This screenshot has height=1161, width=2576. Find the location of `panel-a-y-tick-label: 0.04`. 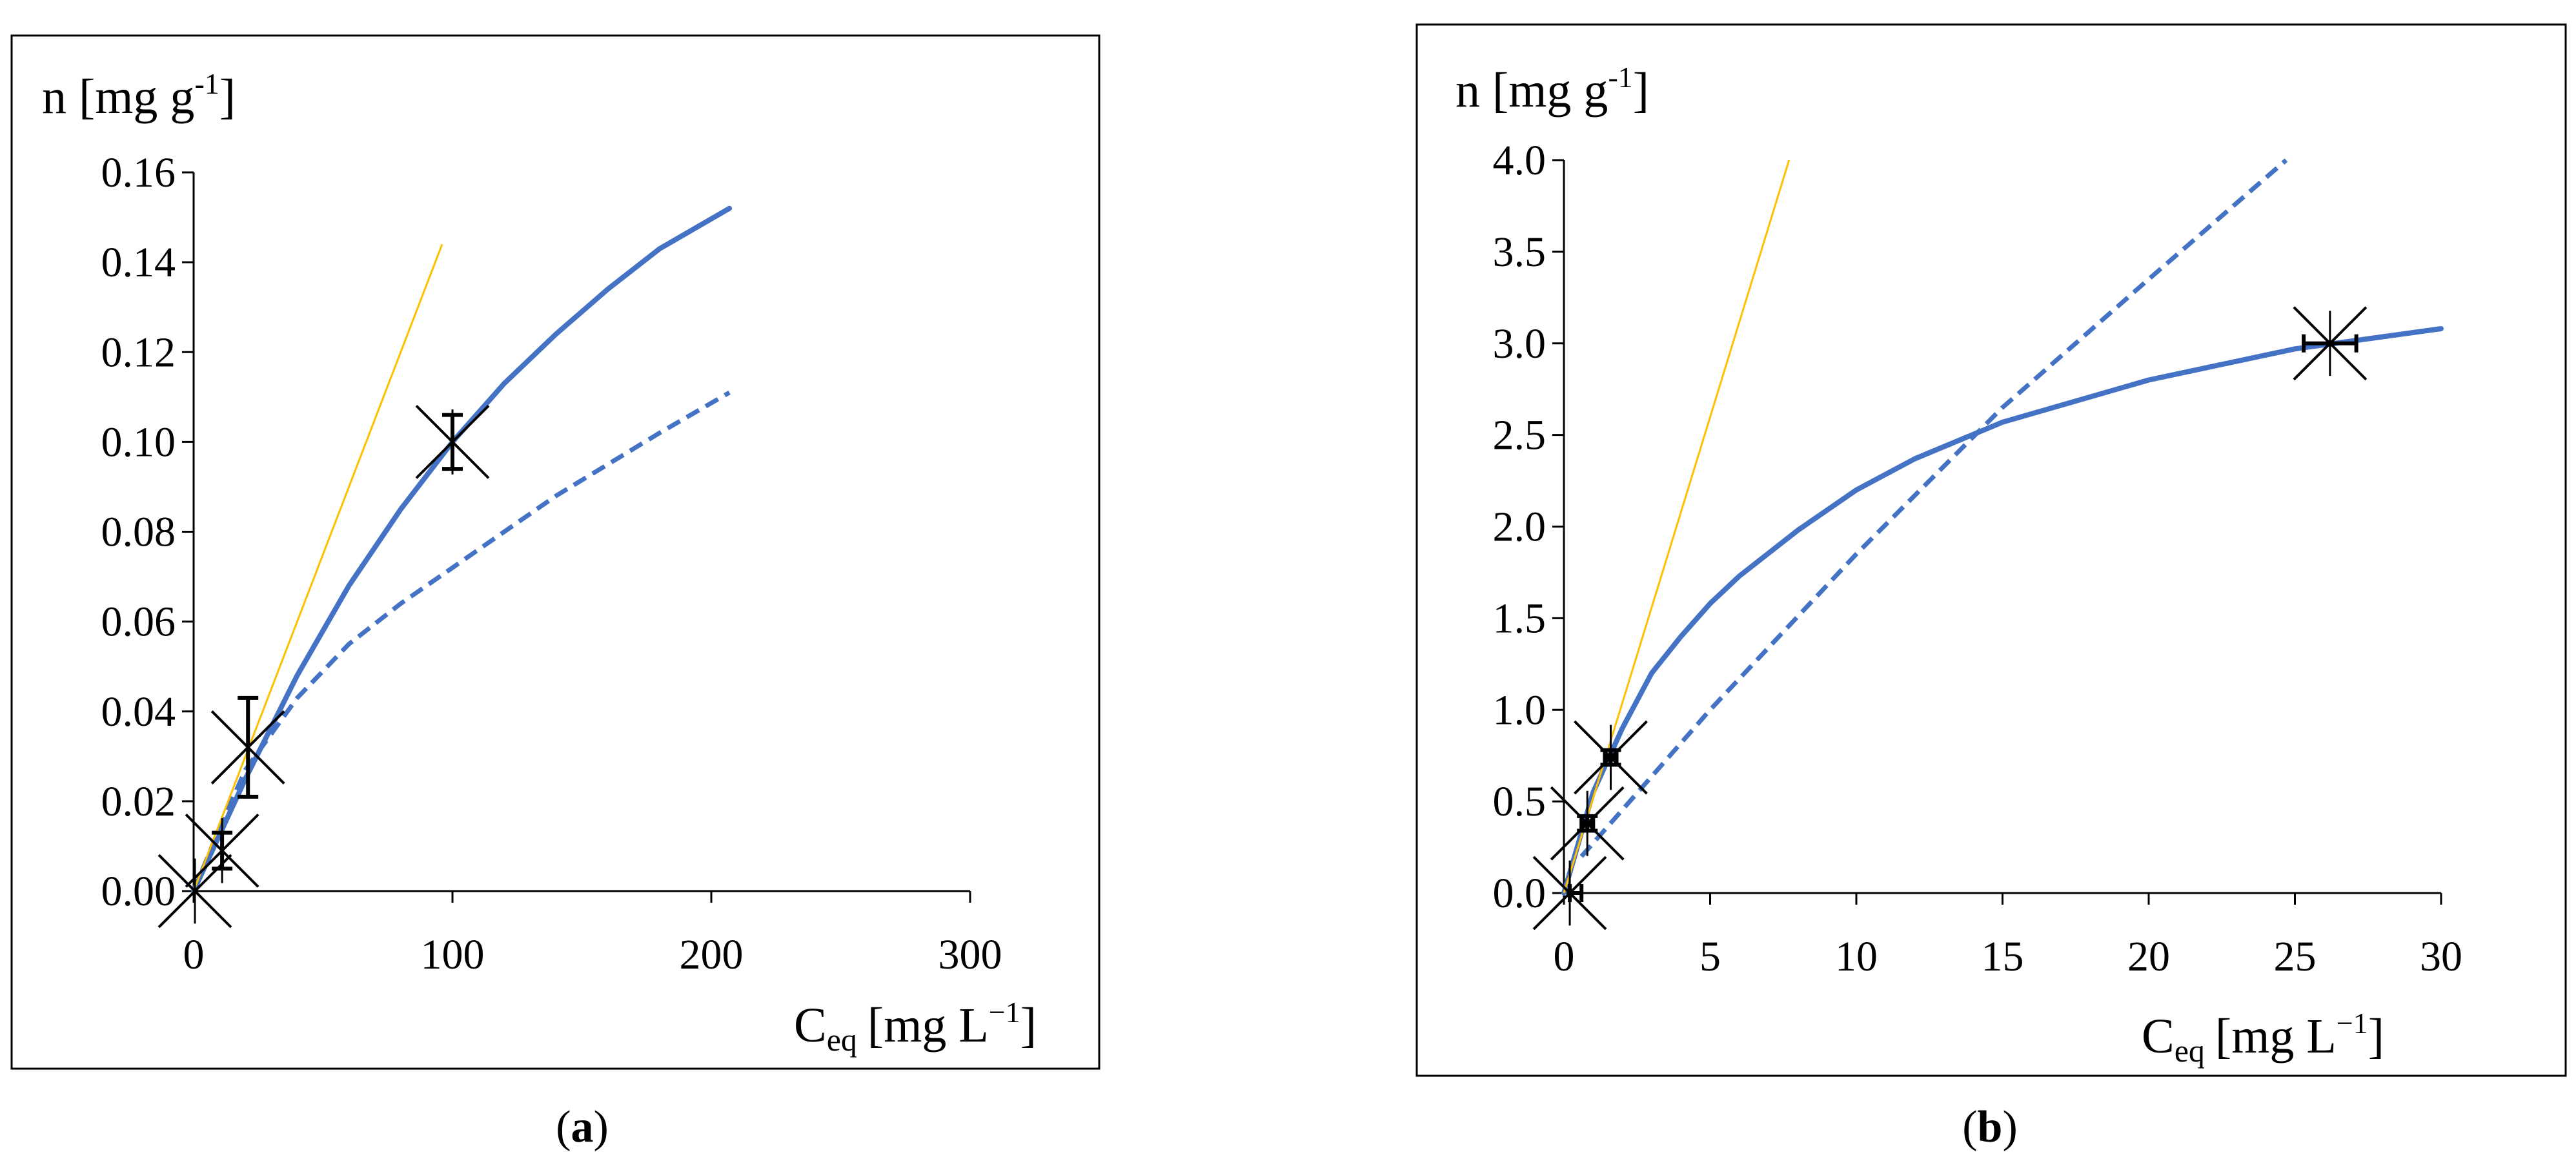

panel-a-y-tick-label: 0.04 is located at coordinates (138, 711).